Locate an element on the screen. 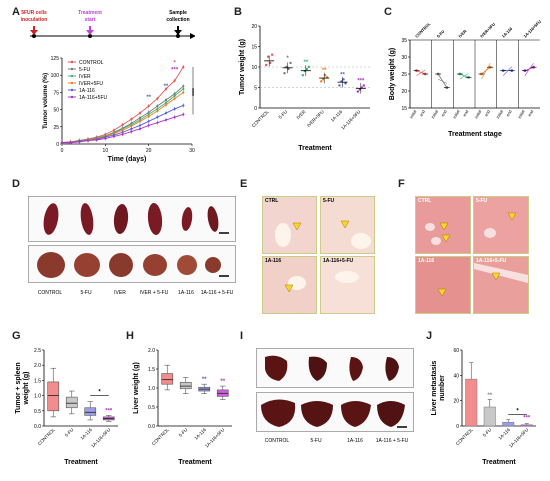  y-axis-label: Liver metastasis is located at coordinates (434, 387).